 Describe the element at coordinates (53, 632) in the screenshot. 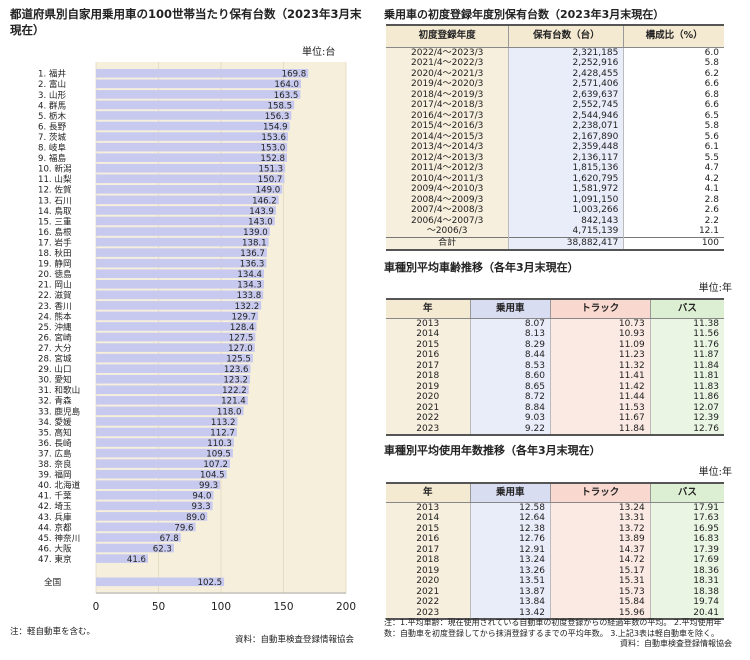

I see `chart-note: 注：軽自動車を含む。` at that location.